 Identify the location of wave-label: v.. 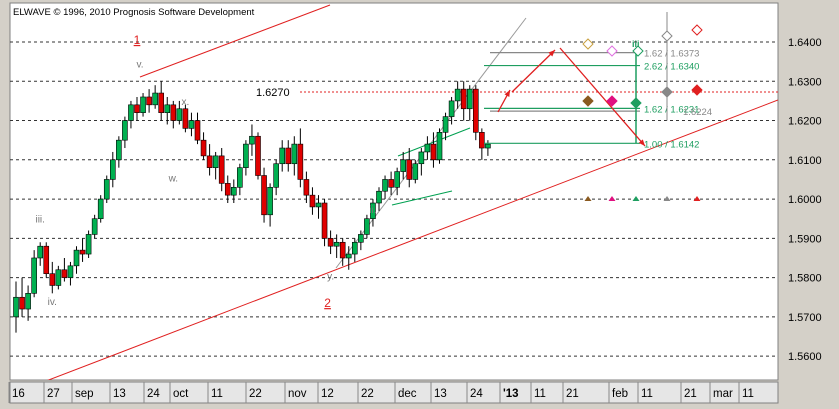
(140, 65).